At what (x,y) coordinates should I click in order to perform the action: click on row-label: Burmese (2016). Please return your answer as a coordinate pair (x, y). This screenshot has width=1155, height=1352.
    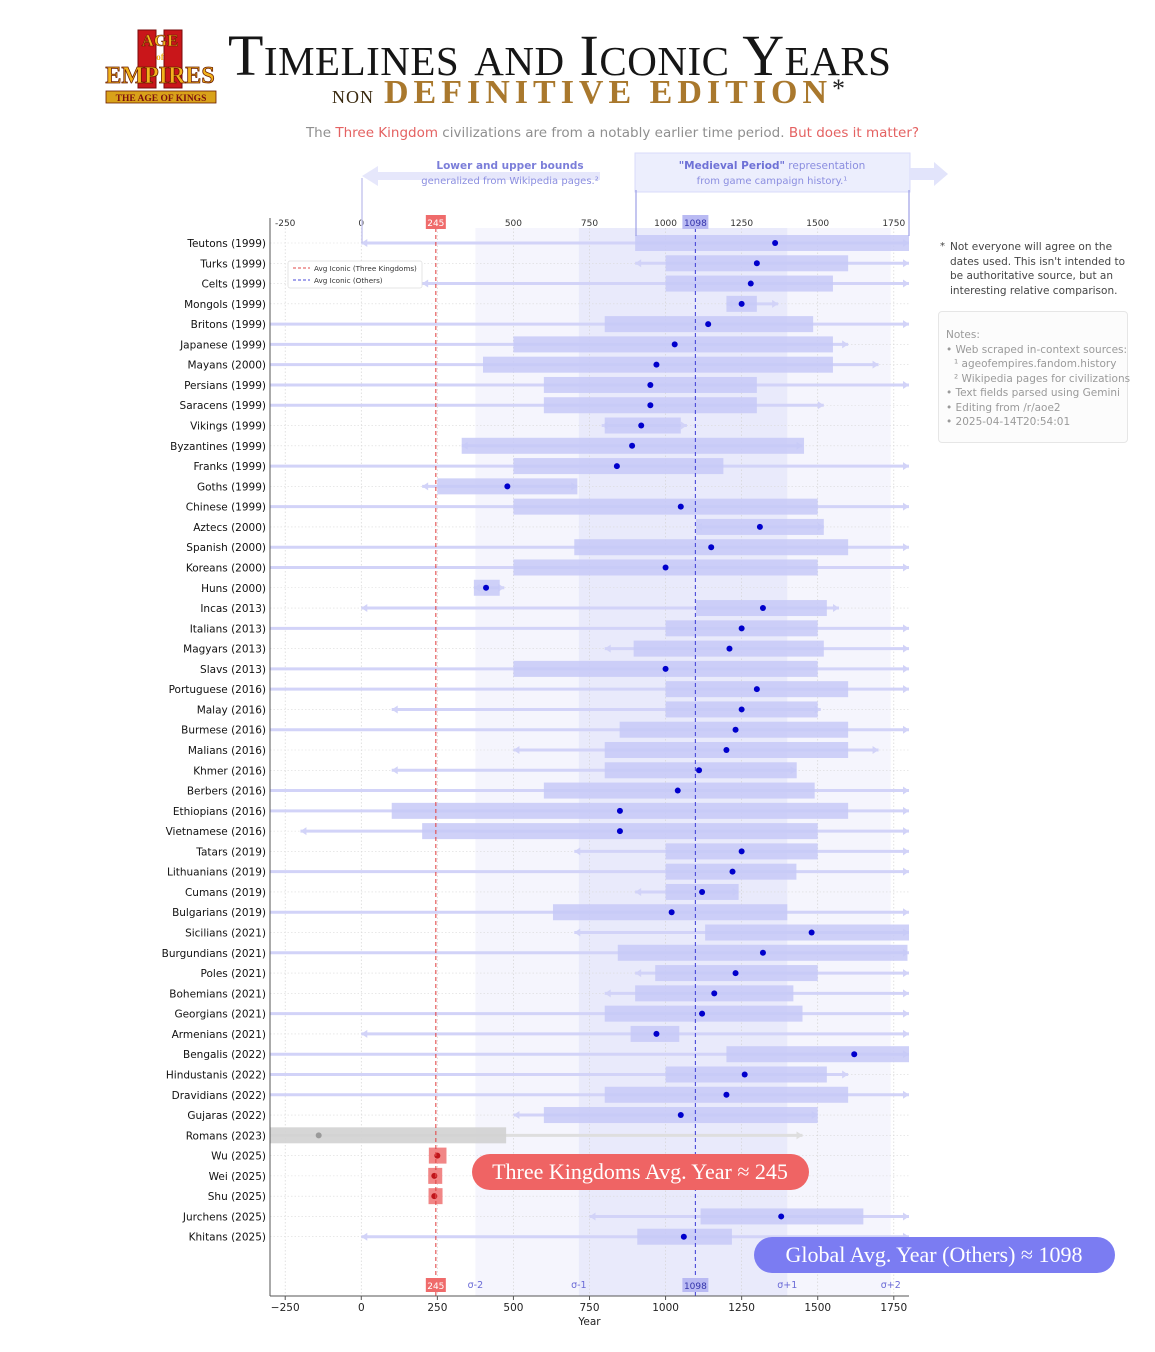
    Looking at the image, I should click on (223, 731).